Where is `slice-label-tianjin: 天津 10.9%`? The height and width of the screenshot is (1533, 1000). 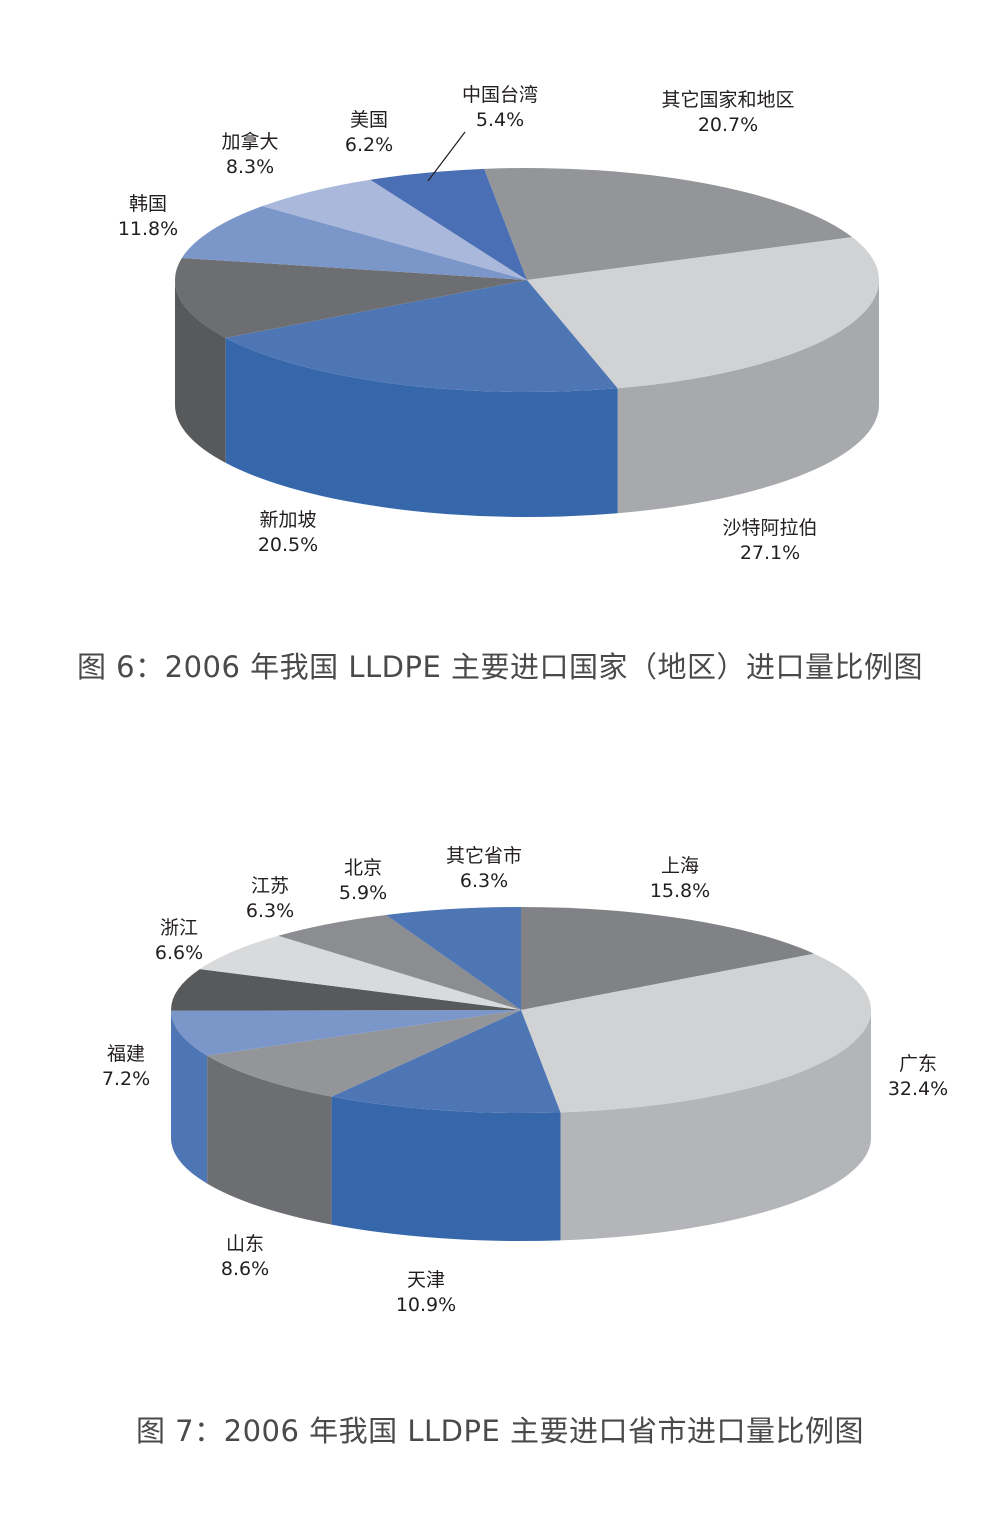 slice-label-tianjin: 天津 10.9% is located at coordinates (426, 1292).